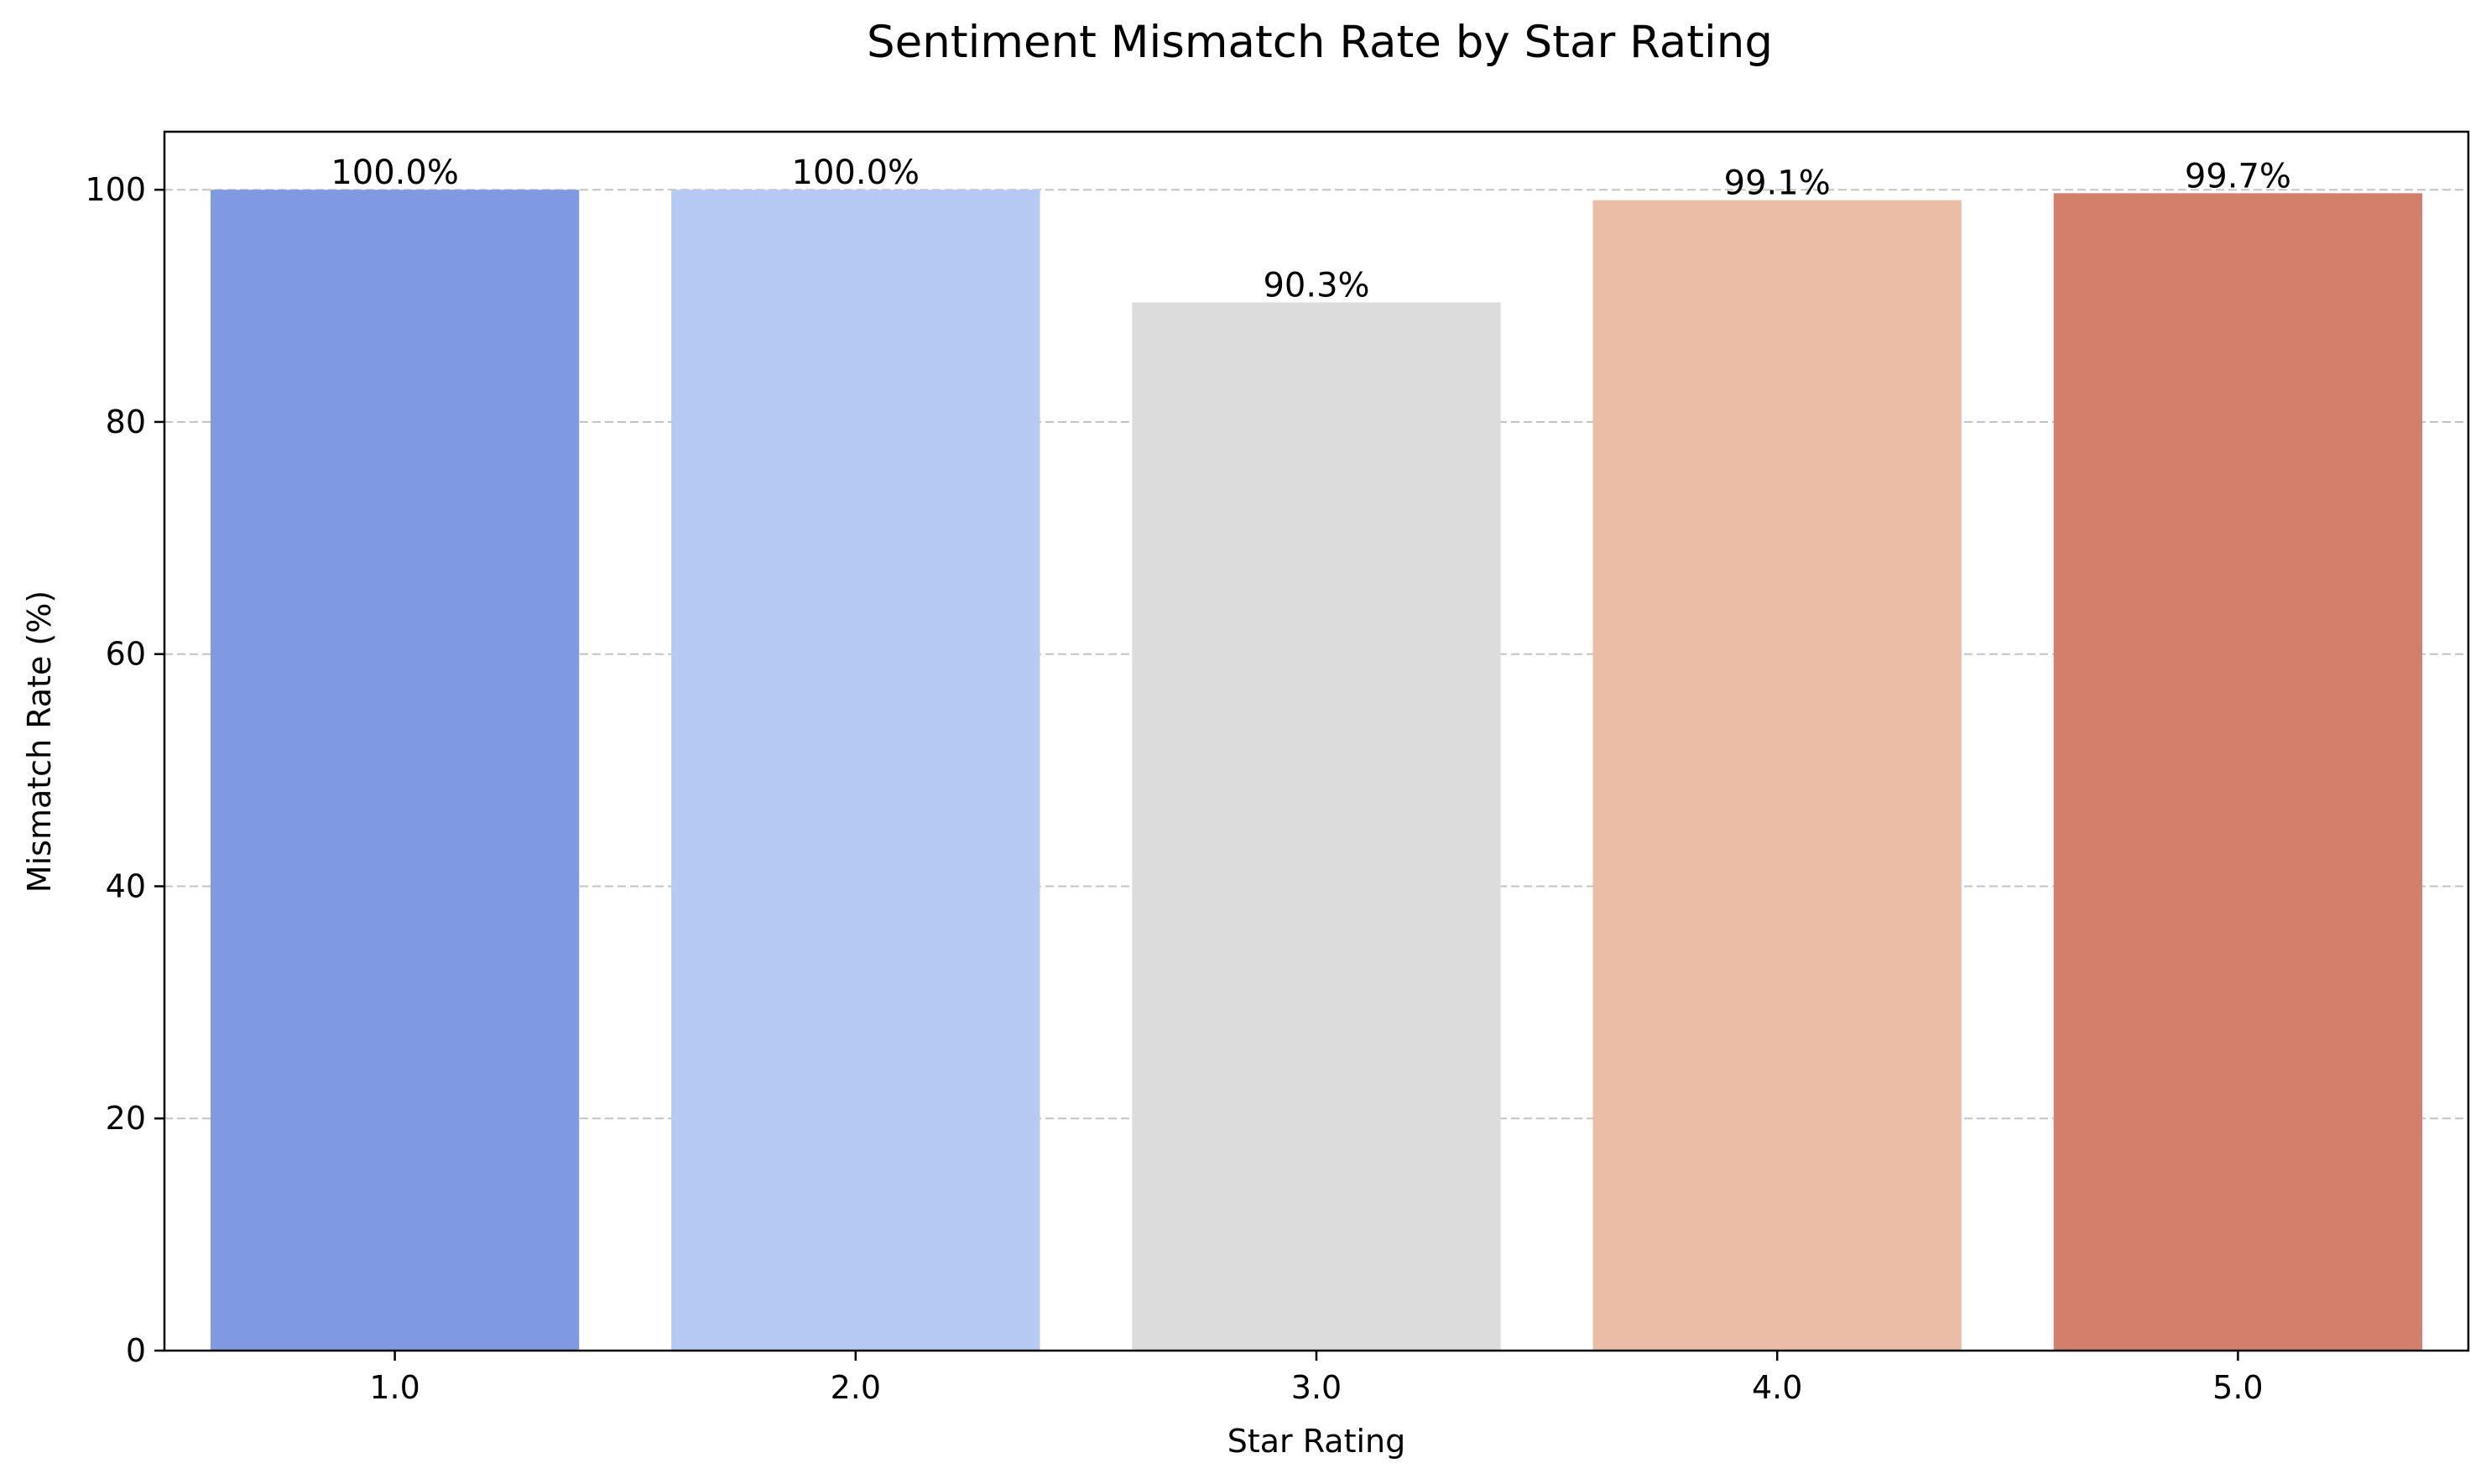 This screenshot has height=1484, width=2491. Describe the element at coordinates (1777, 183) in the screenshot. I see `bar-value-label: 99.1%` at that location.